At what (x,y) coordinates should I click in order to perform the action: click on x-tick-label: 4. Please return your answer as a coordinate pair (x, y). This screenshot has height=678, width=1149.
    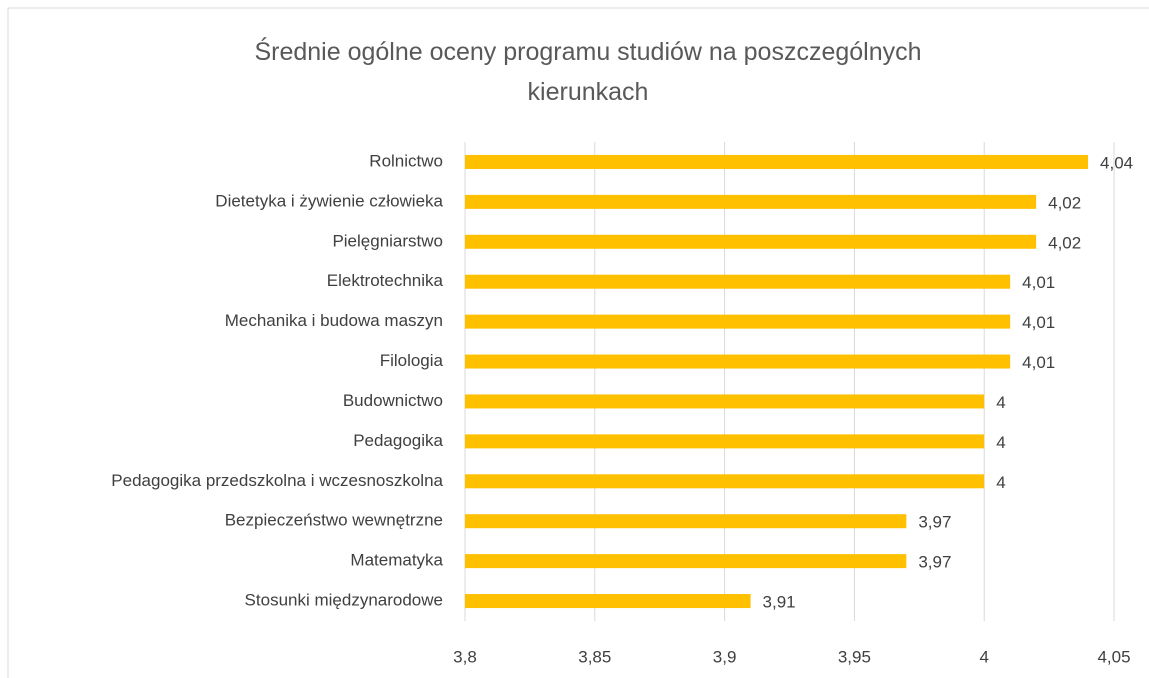
    Looking at the image, I should click on (983, 656).